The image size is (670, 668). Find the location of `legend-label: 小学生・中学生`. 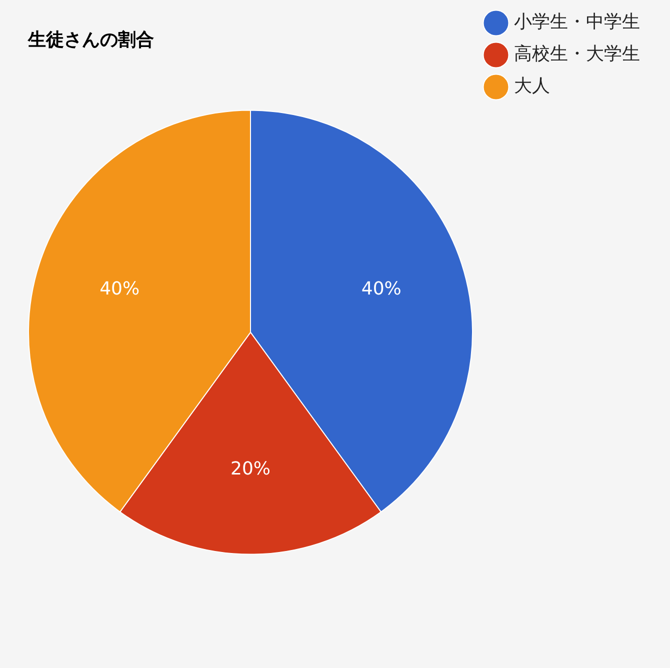

legend-label: 小学生・中学生 is located at coordinates (577, 22).